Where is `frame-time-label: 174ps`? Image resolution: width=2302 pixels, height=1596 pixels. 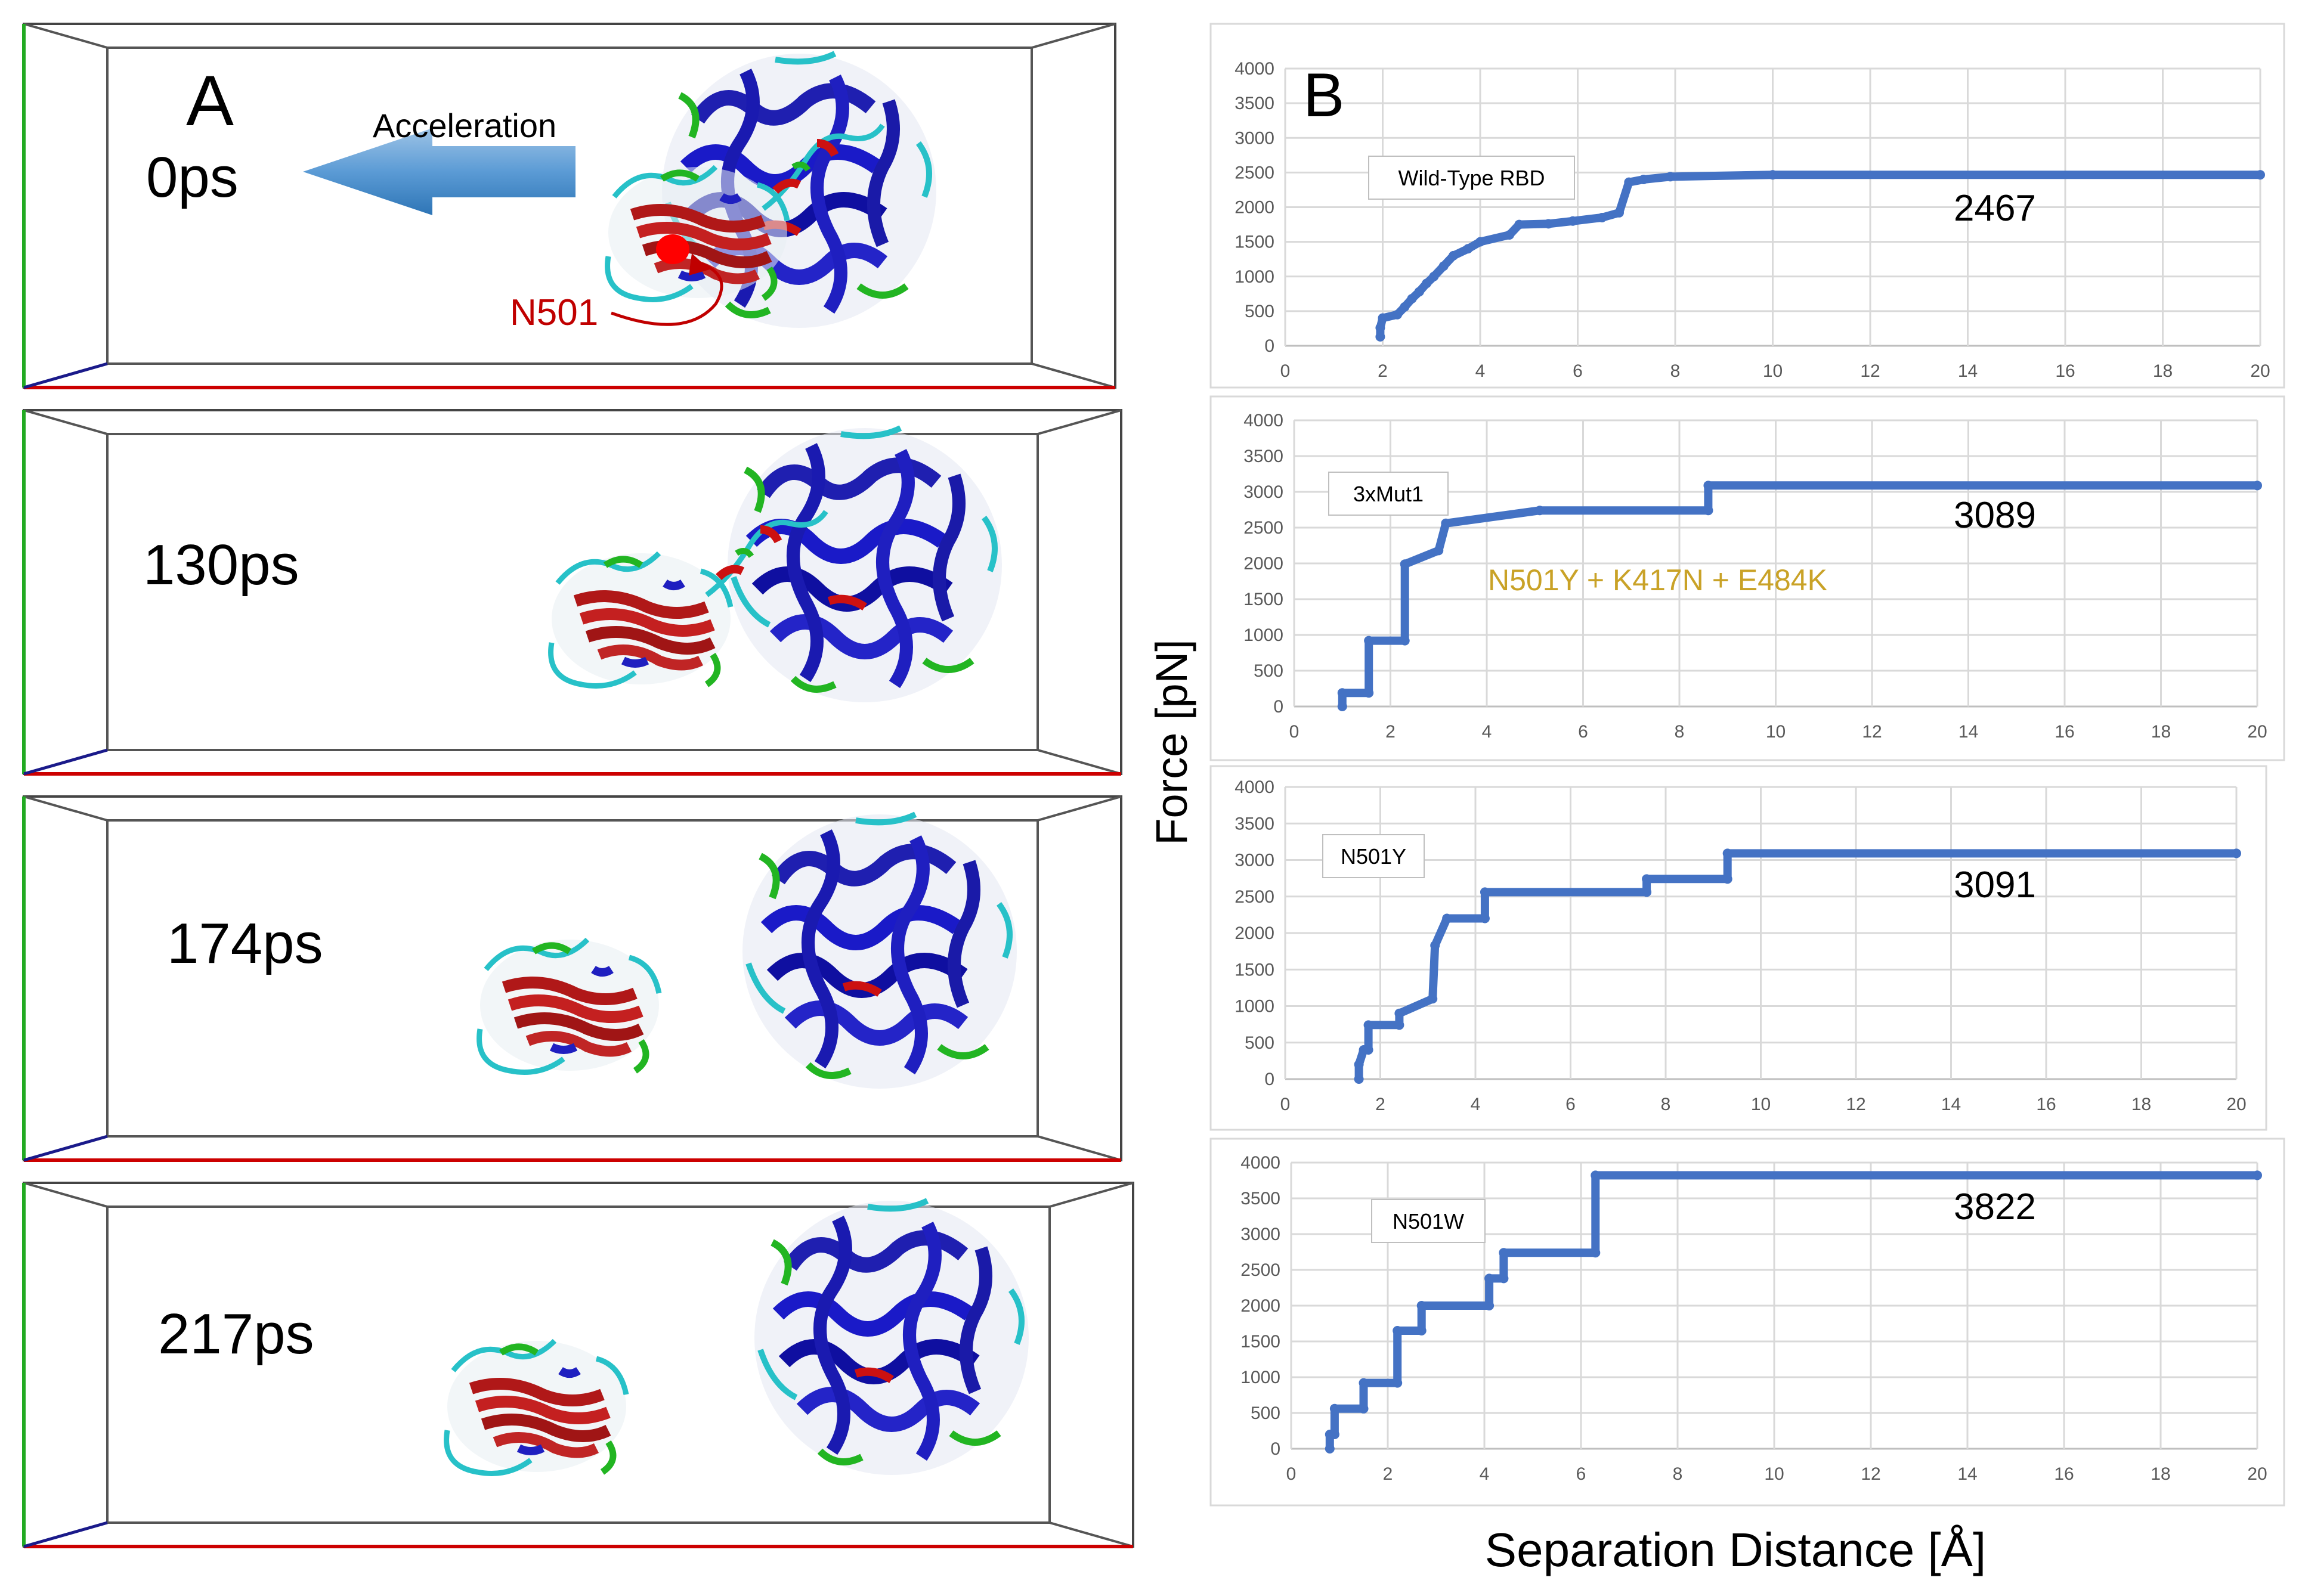 frame-time-label: 174ps is located at coordinates (245, 943).